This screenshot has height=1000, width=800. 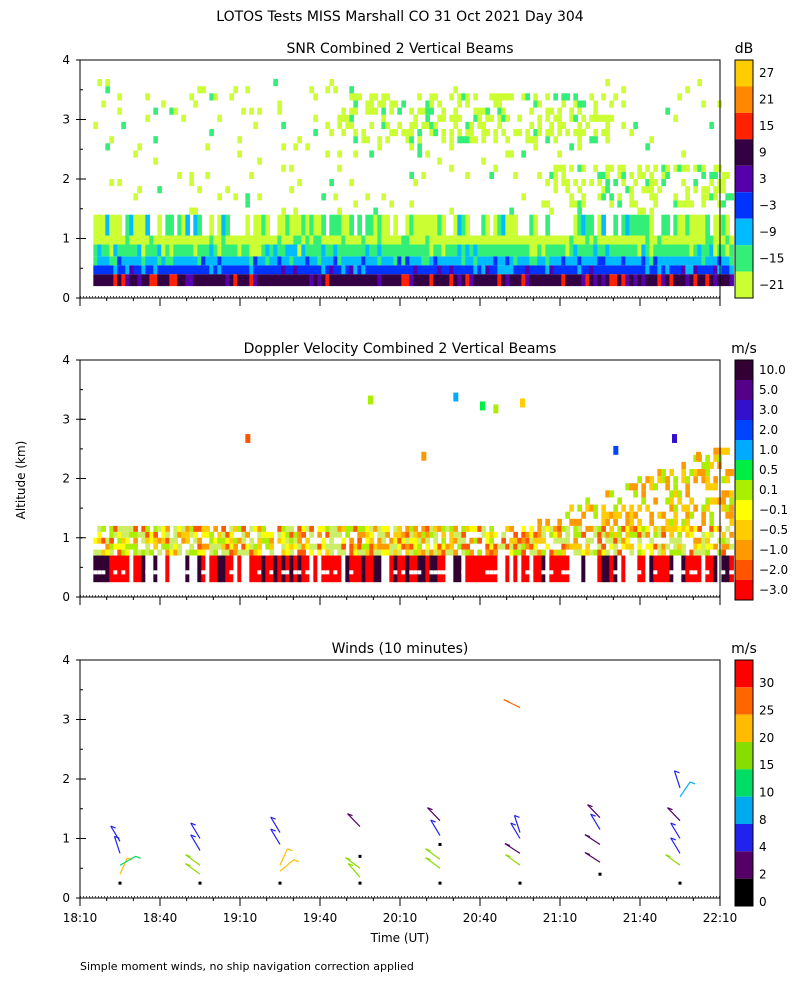 What do you see at coordinates (744, 892) in the screenshot?
I see `winds-colorbar-swatch` at bounding box center [744, 892].